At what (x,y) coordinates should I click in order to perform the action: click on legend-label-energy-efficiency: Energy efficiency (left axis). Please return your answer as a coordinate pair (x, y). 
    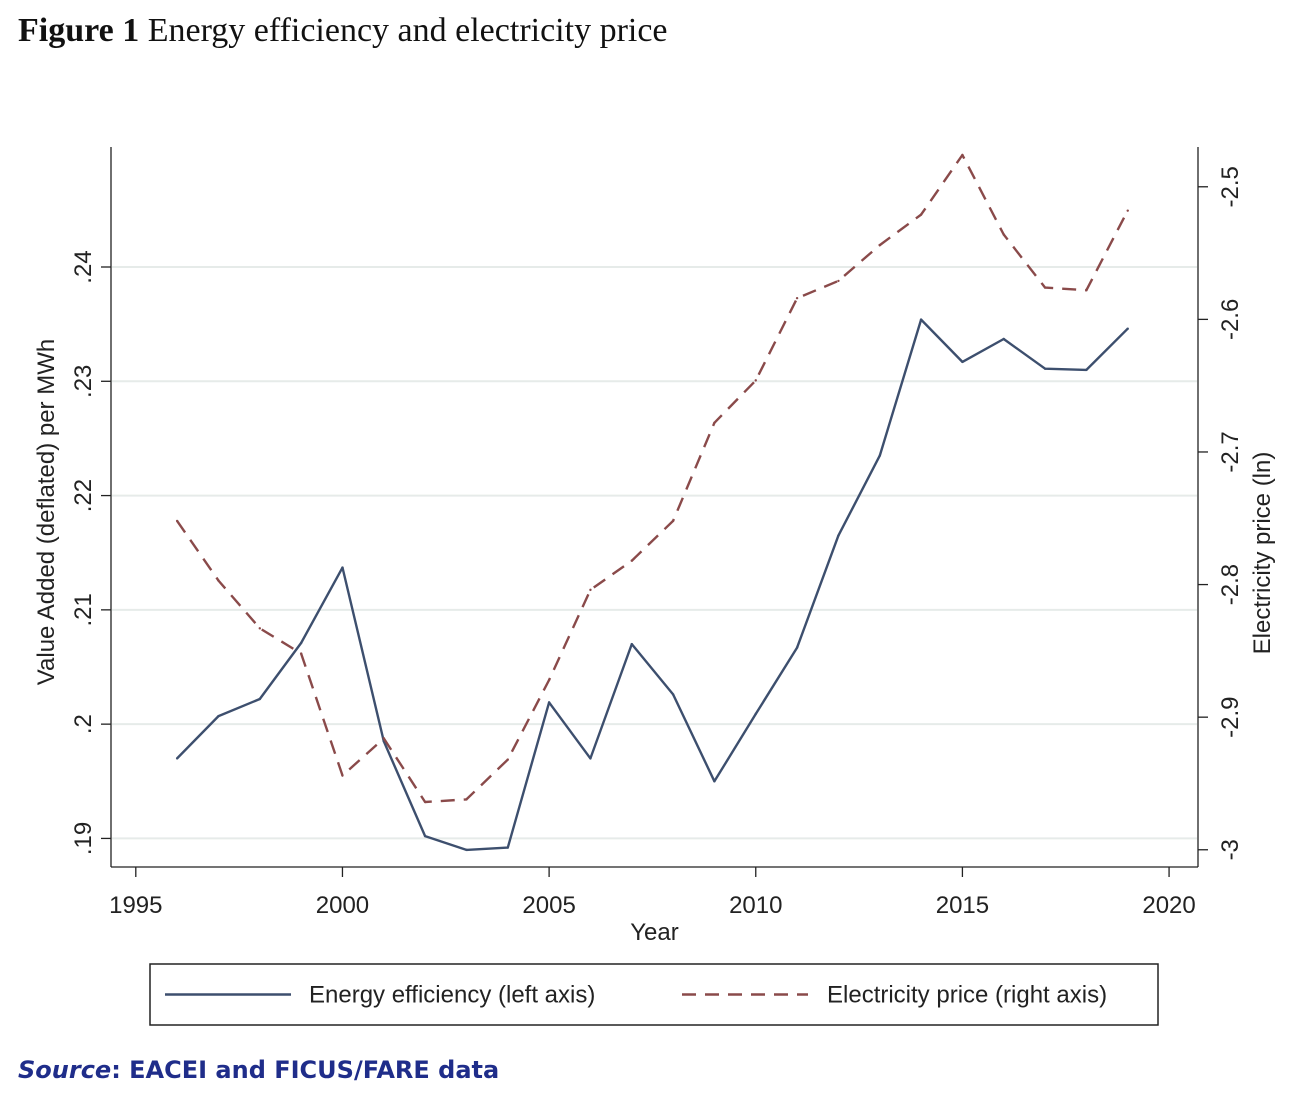
    Looking at the image, I should click on (452, 995).